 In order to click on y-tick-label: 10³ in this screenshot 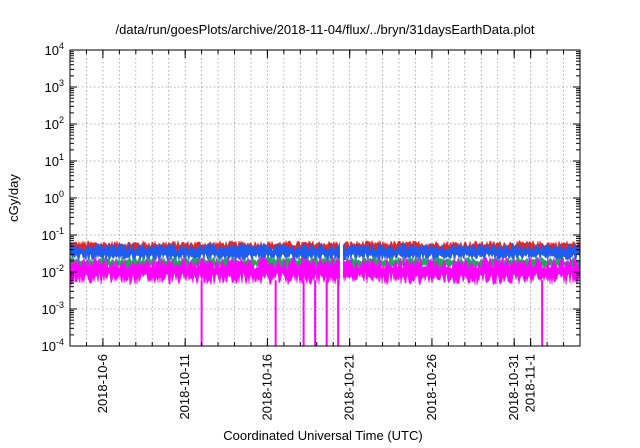, I will do `click(54, 86)`.